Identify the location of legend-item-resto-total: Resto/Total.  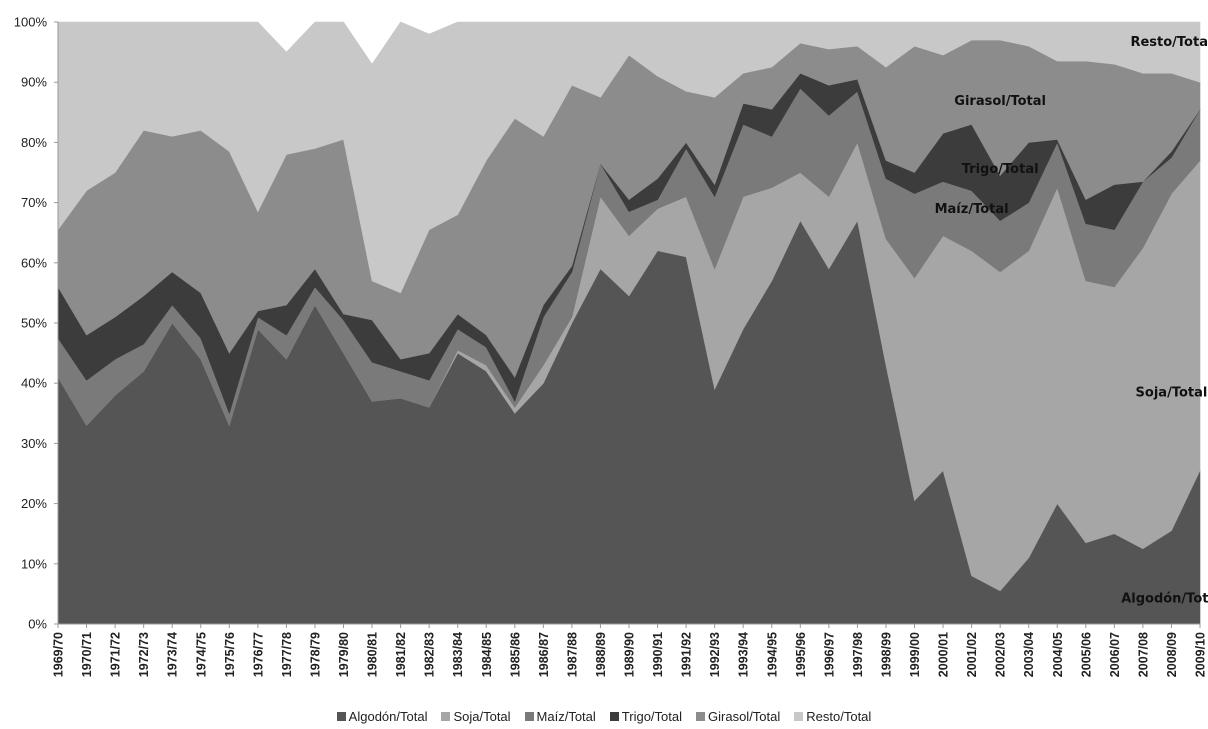
(832, 716).